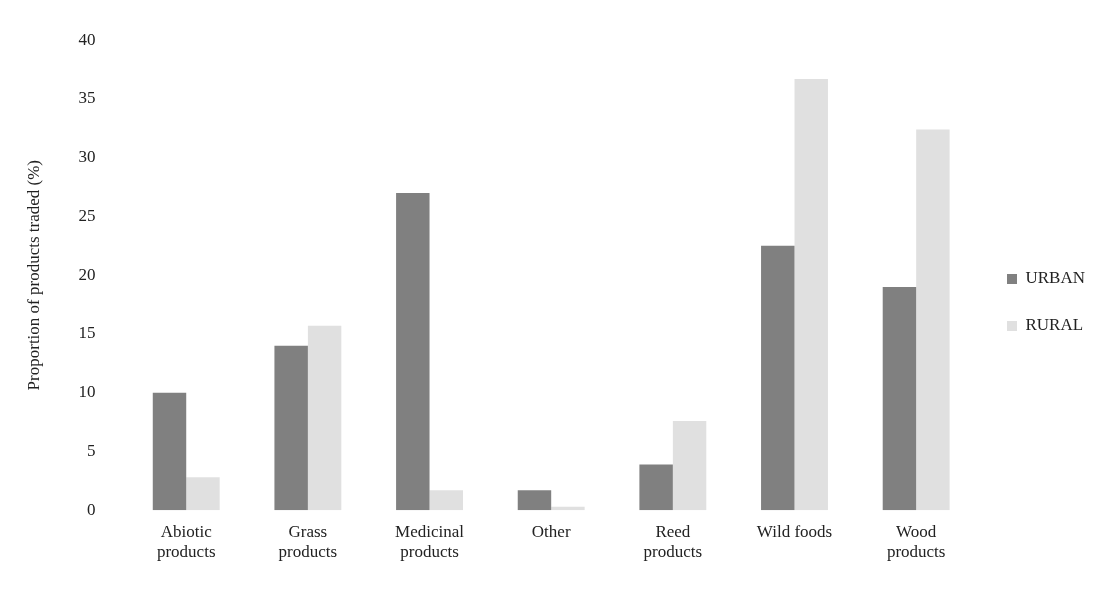  What do you see at coordinates (87, 215) in the screenshot?
I see `y-tick-label: 25` at bounding box center [87, 215].